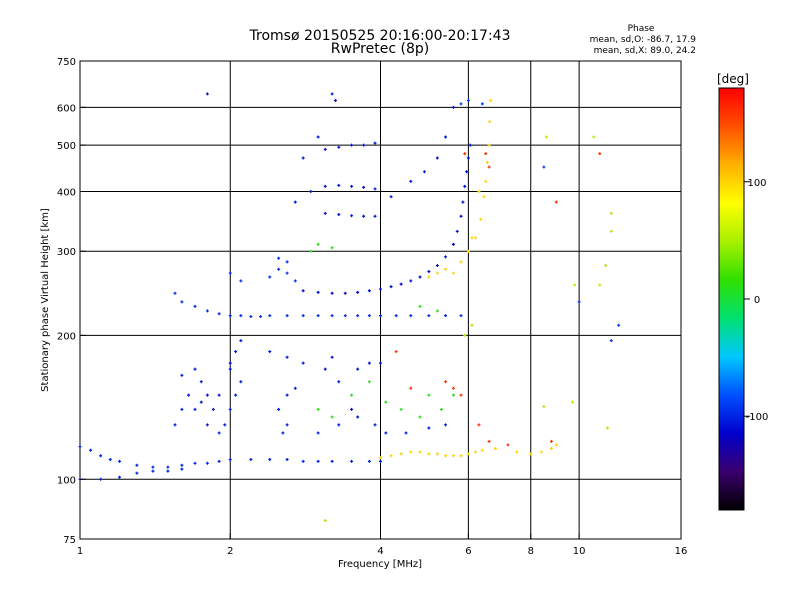 This screenshot has width=800, height=600. I want to click on x-tick-label: 16, so click(681, 551).